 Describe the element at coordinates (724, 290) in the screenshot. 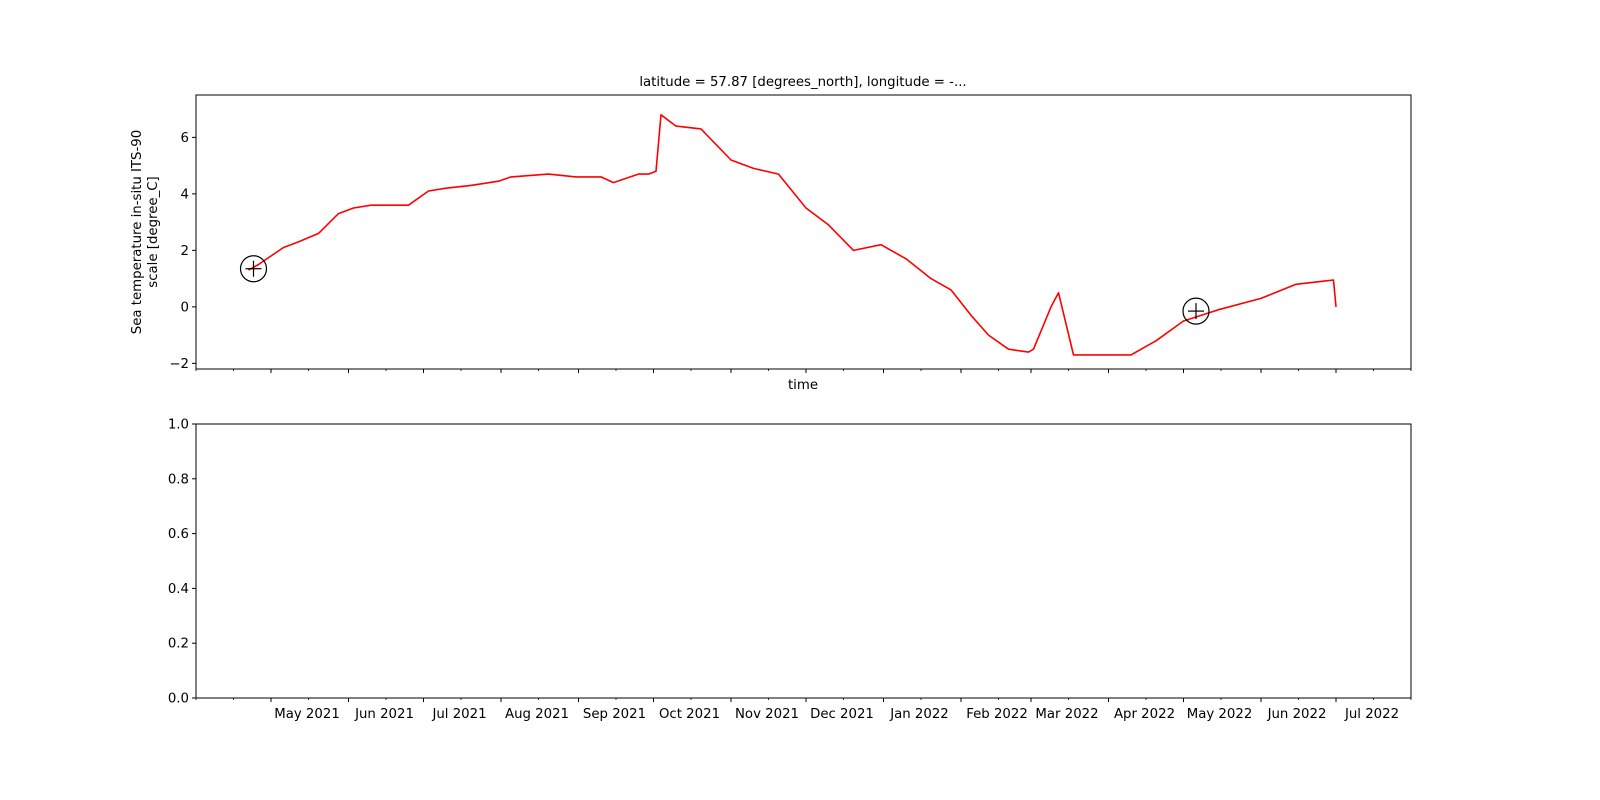

I see `endpoint-markers` at that location.